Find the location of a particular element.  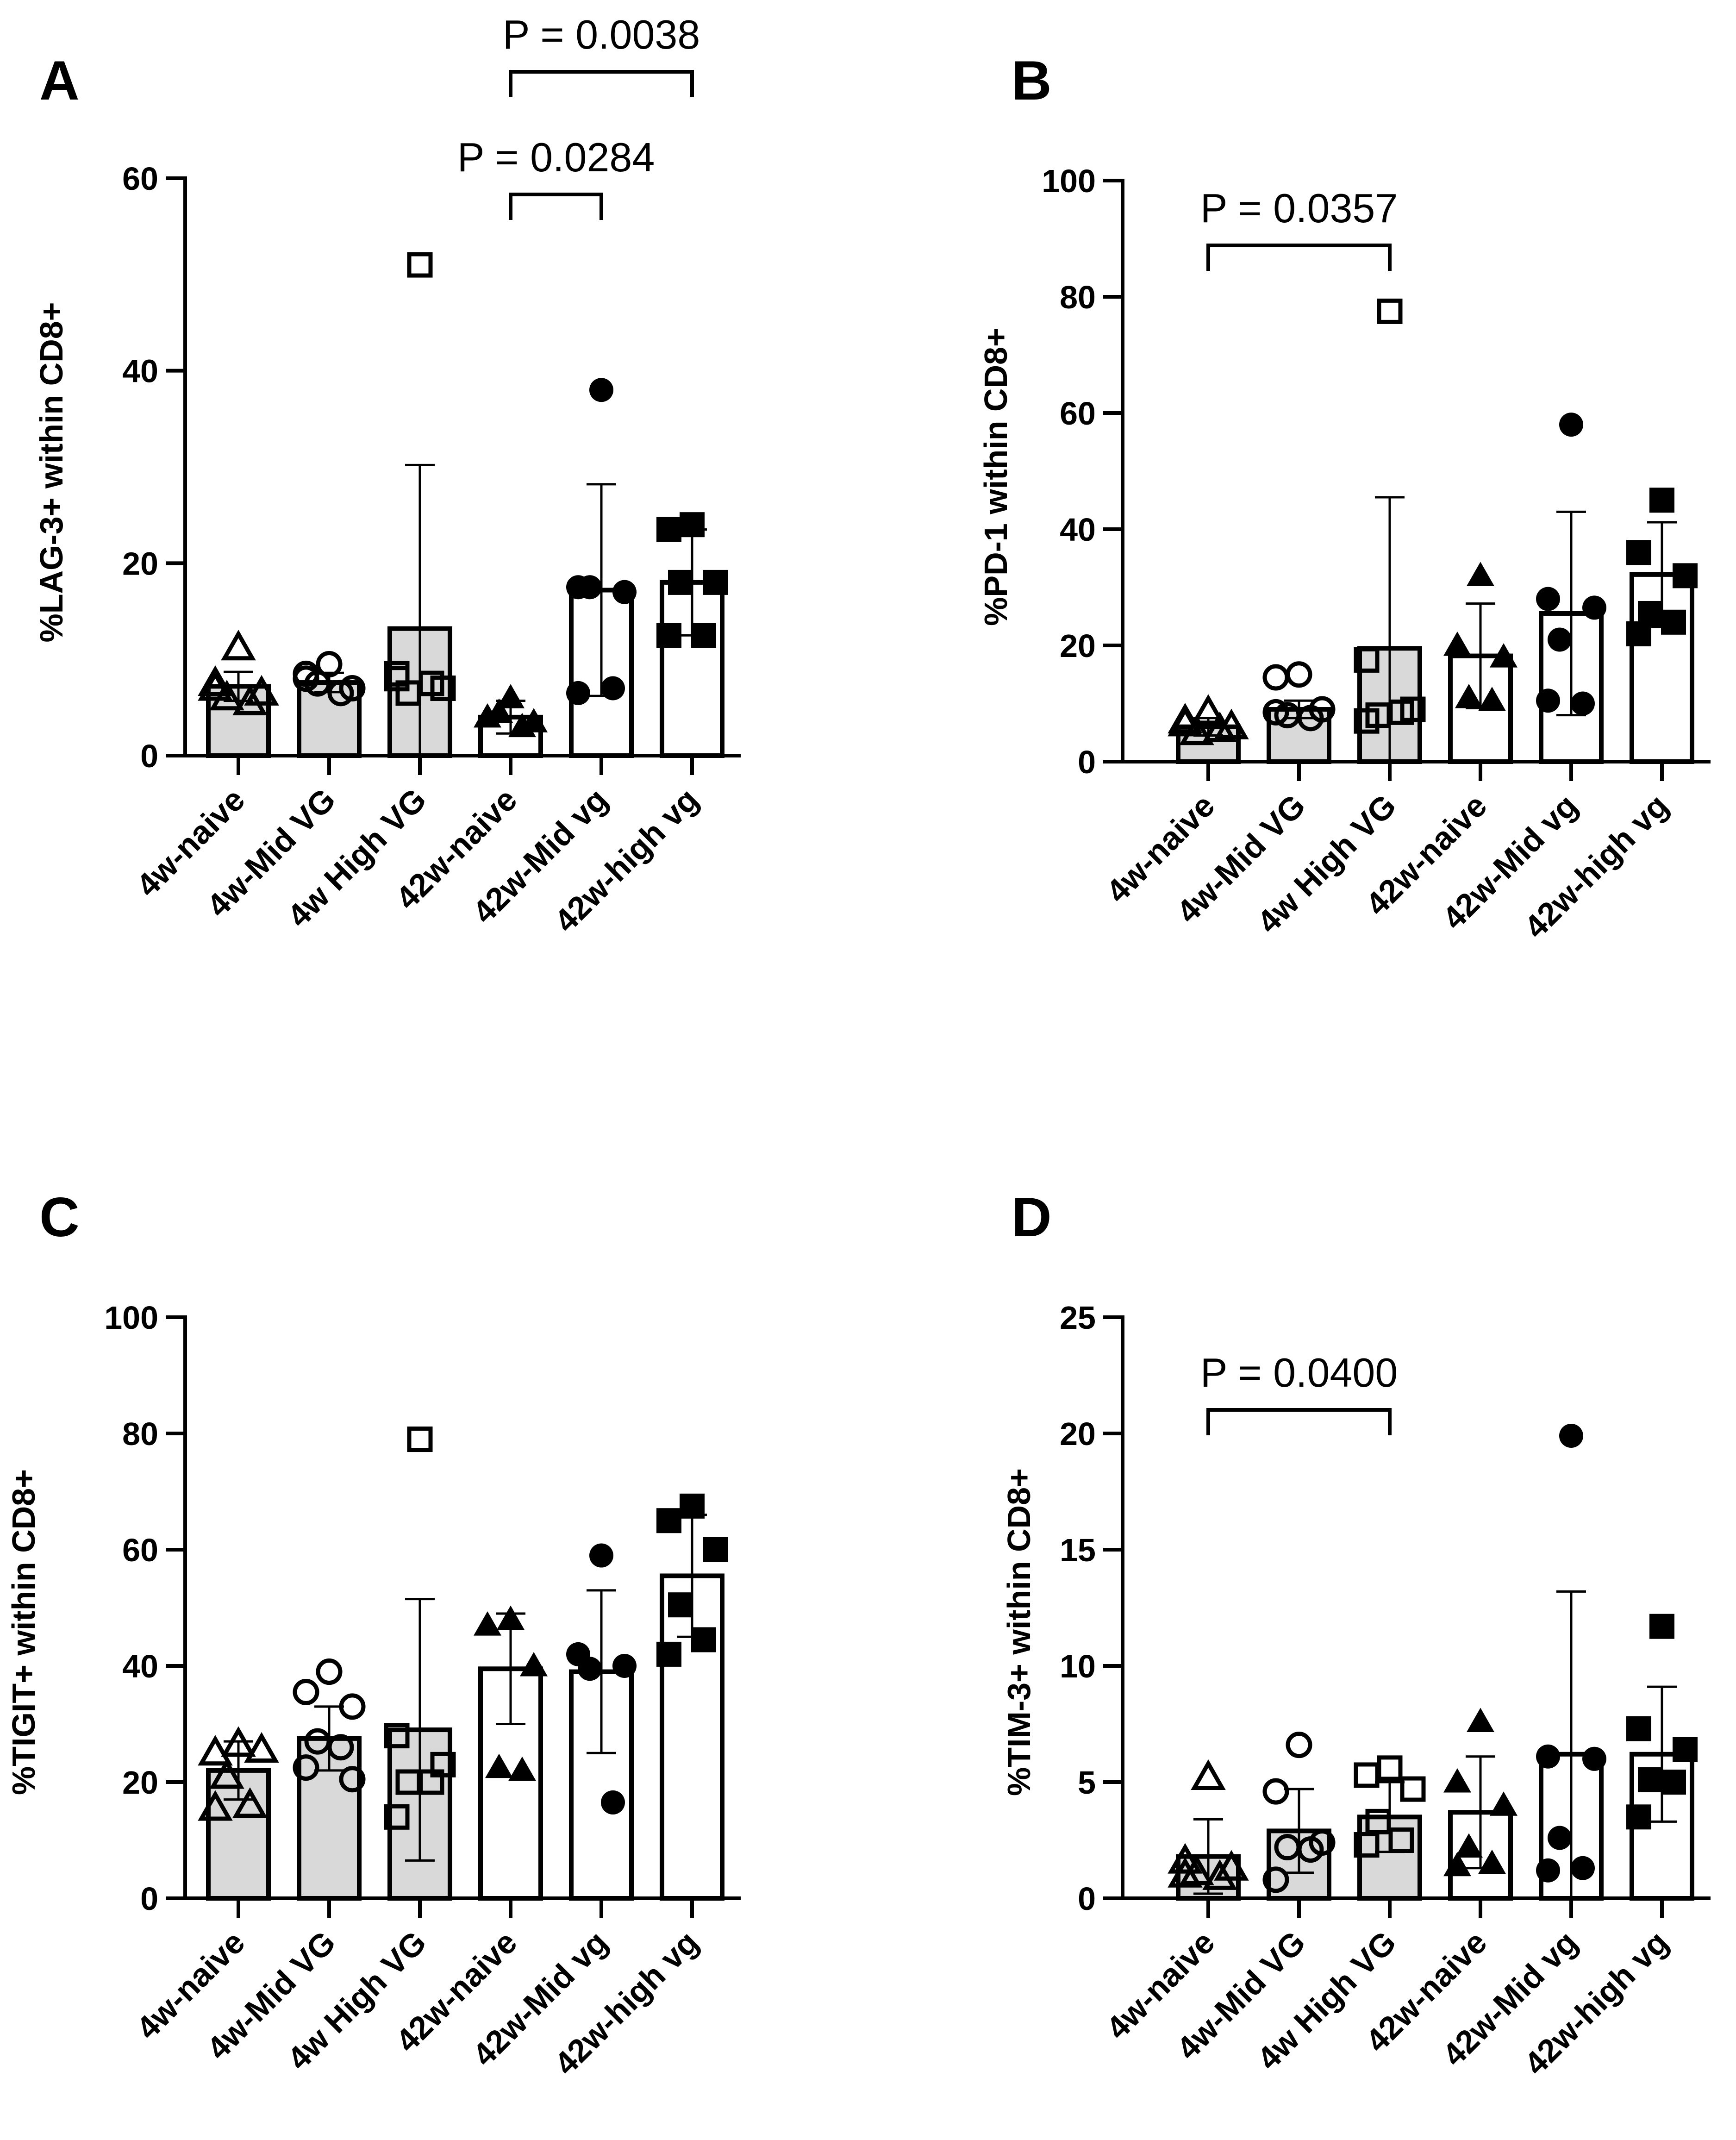

panel-letter-b: B is located at coordinates (1032, 81).